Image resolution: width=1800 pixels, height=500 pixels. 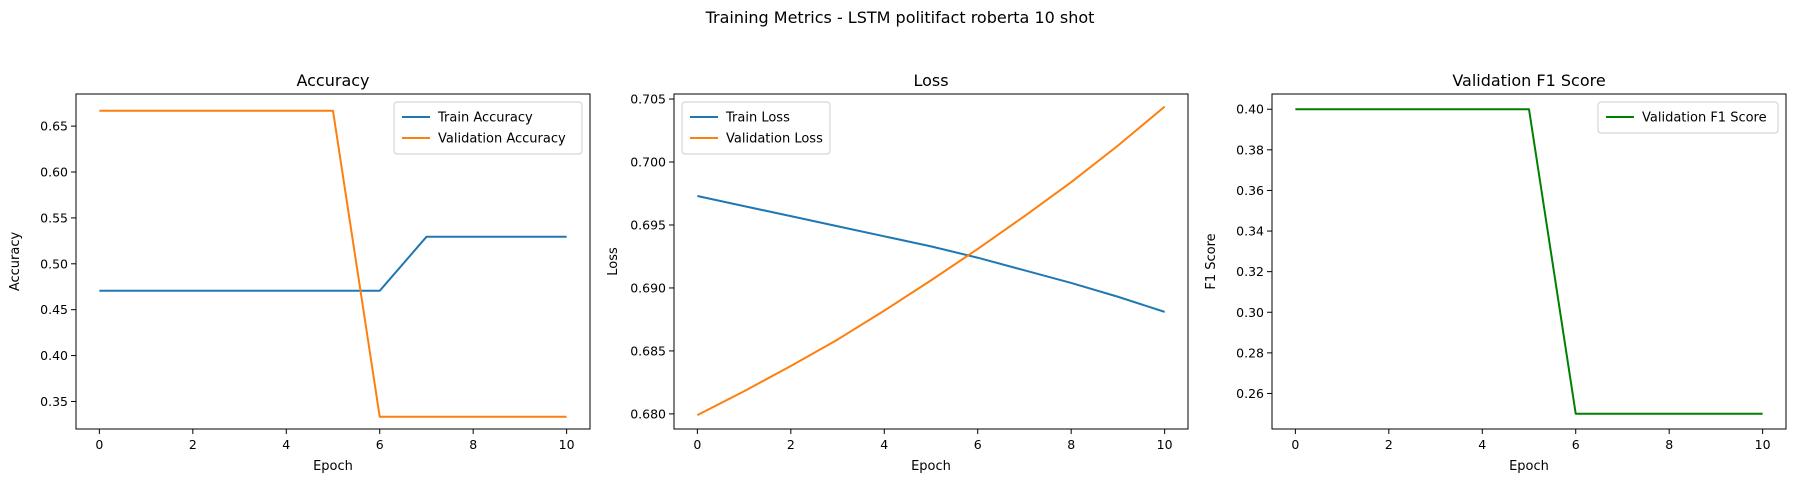 I want to click on y-tick-label: 0.38, so click(x=1250, y=149).